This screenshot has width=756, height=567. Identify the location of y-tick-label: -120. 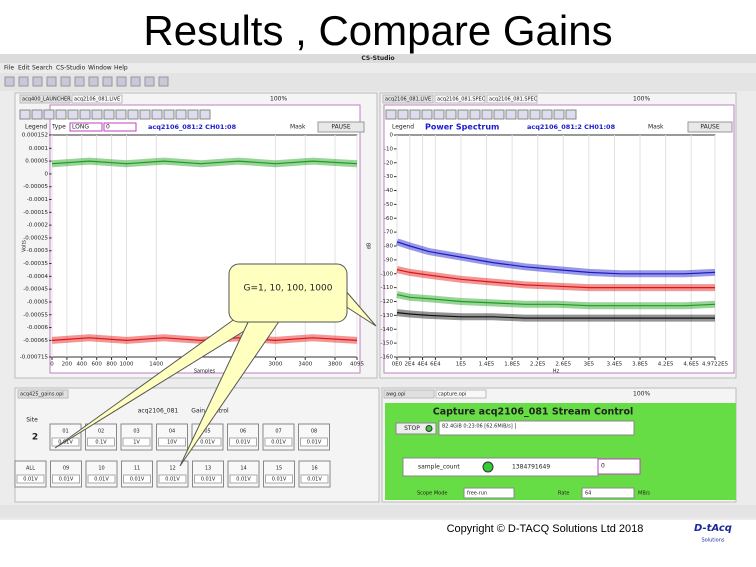
(387, 302).